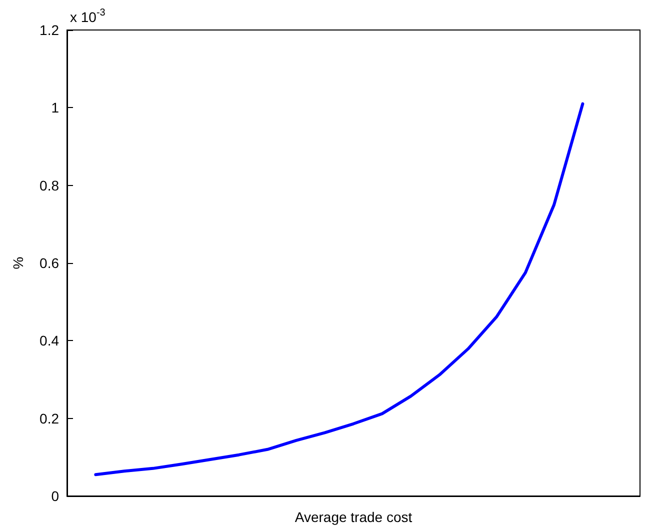 Image resolution: width=650 pixels, height=529 pixels. Describe the element at coordinates (50, 340) in the screenshot. I see `y-tick-label: 0.4` at that location.